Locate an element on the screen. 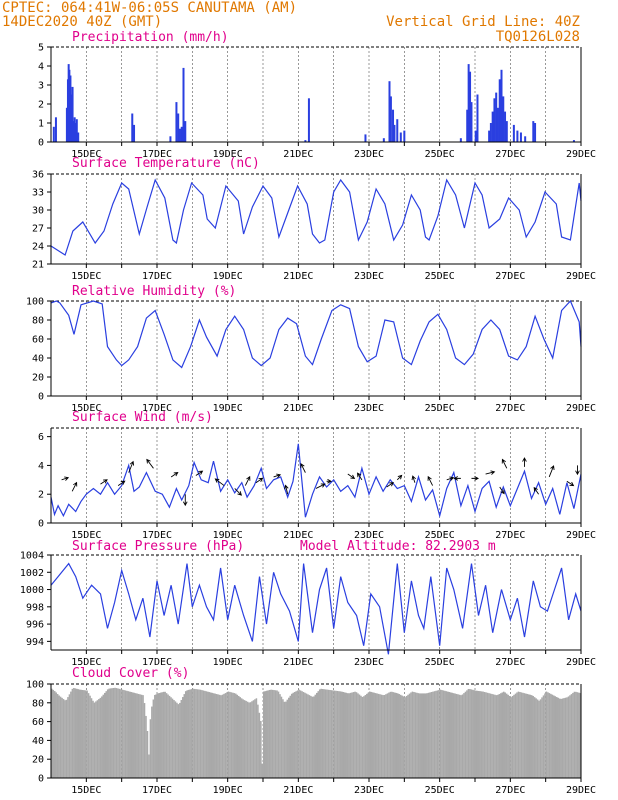  x-date-label: 21DEC is located at coordinates (298, 535).